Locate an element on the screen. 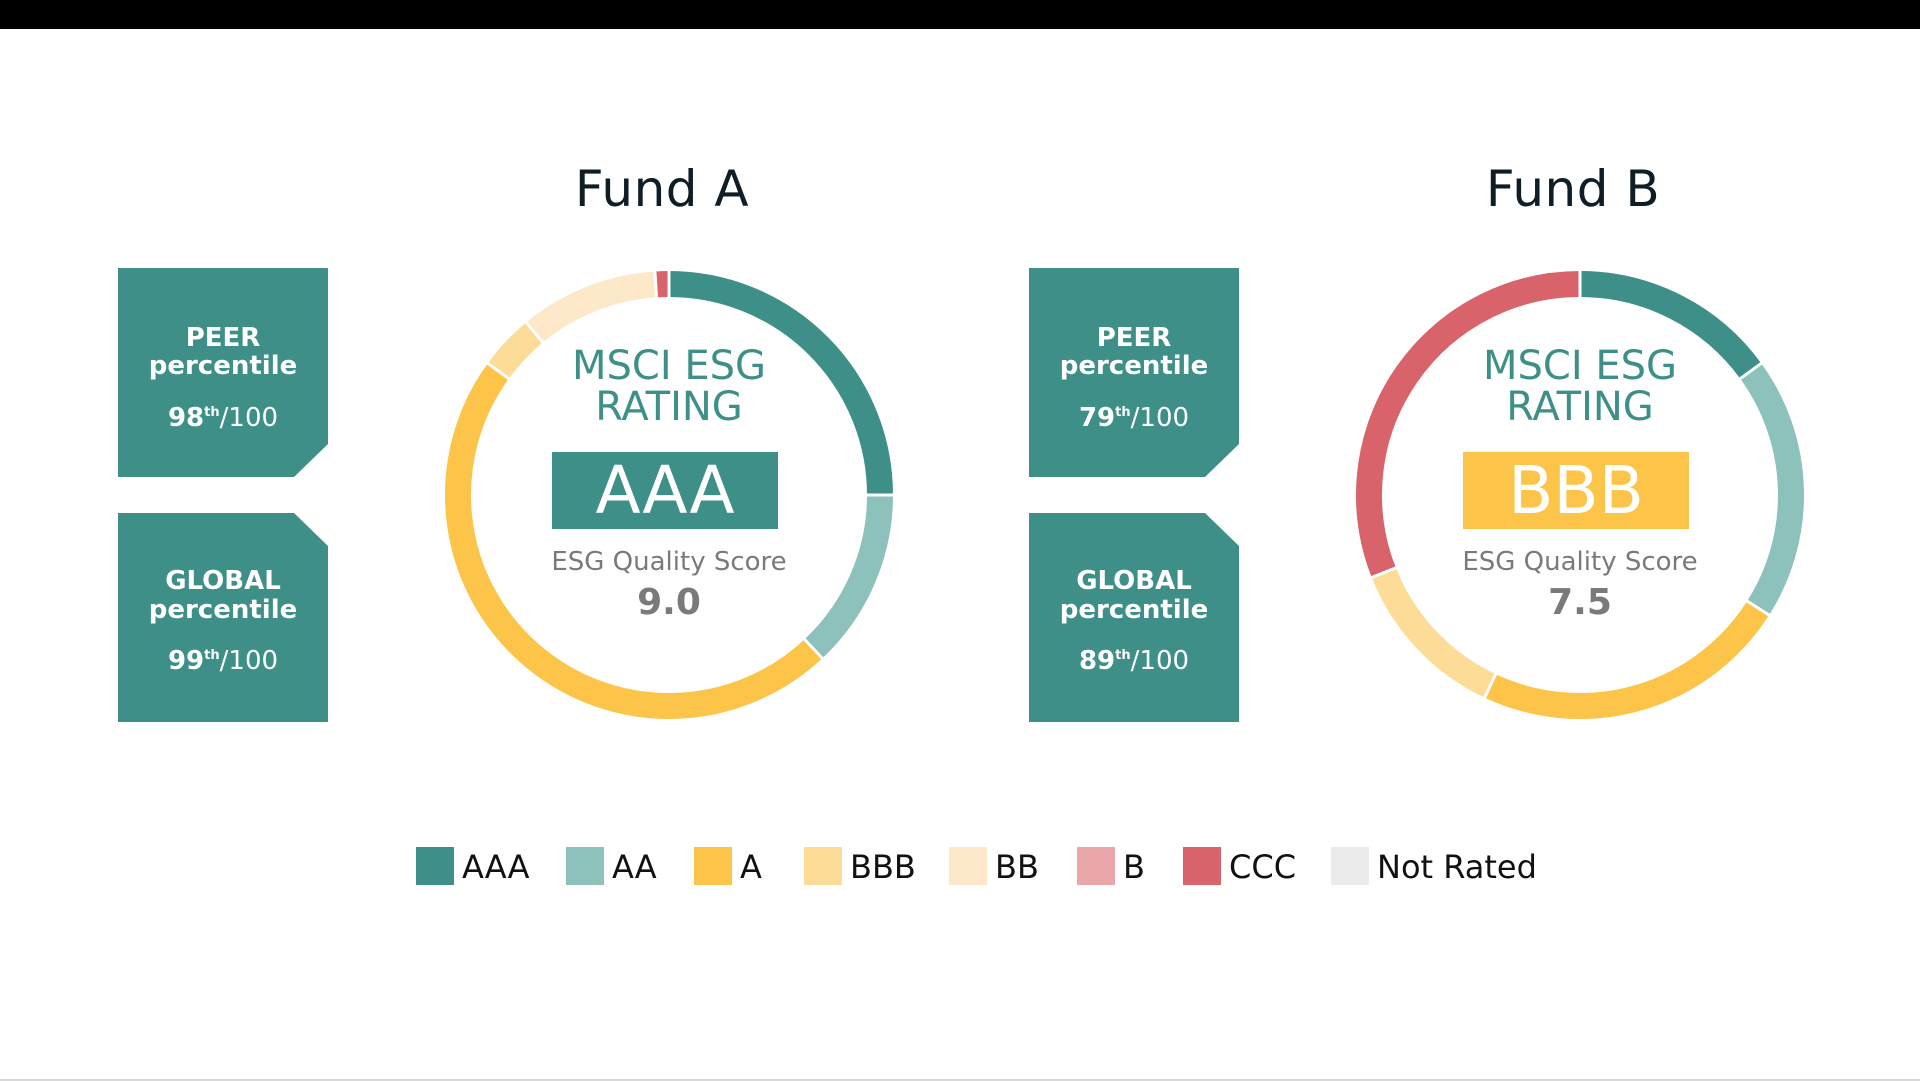 The height and width of the screenshot is (1081, 1920). top-black-bar is located at coordinates (960, 14).